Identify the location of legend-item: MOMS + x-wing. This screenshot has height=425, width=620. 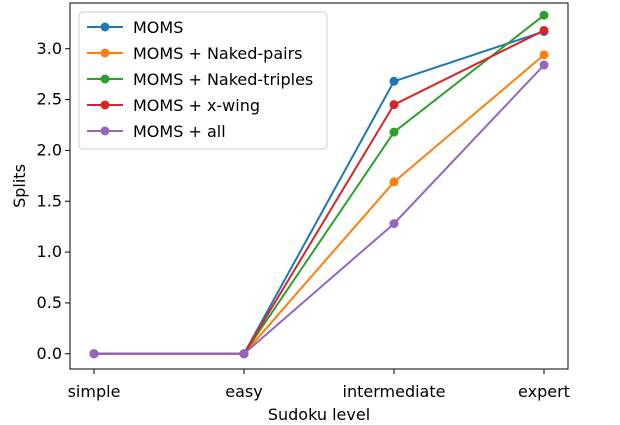
(173, 105).